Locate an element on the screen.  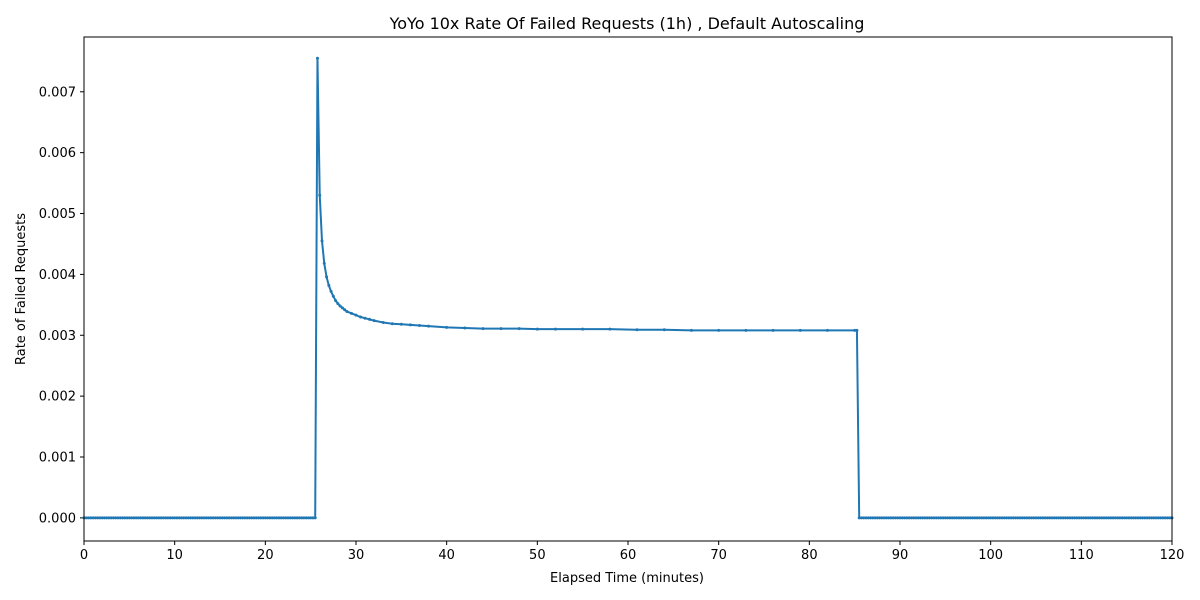
x-tick-label: 120 is located at coordinates (1172, 555).